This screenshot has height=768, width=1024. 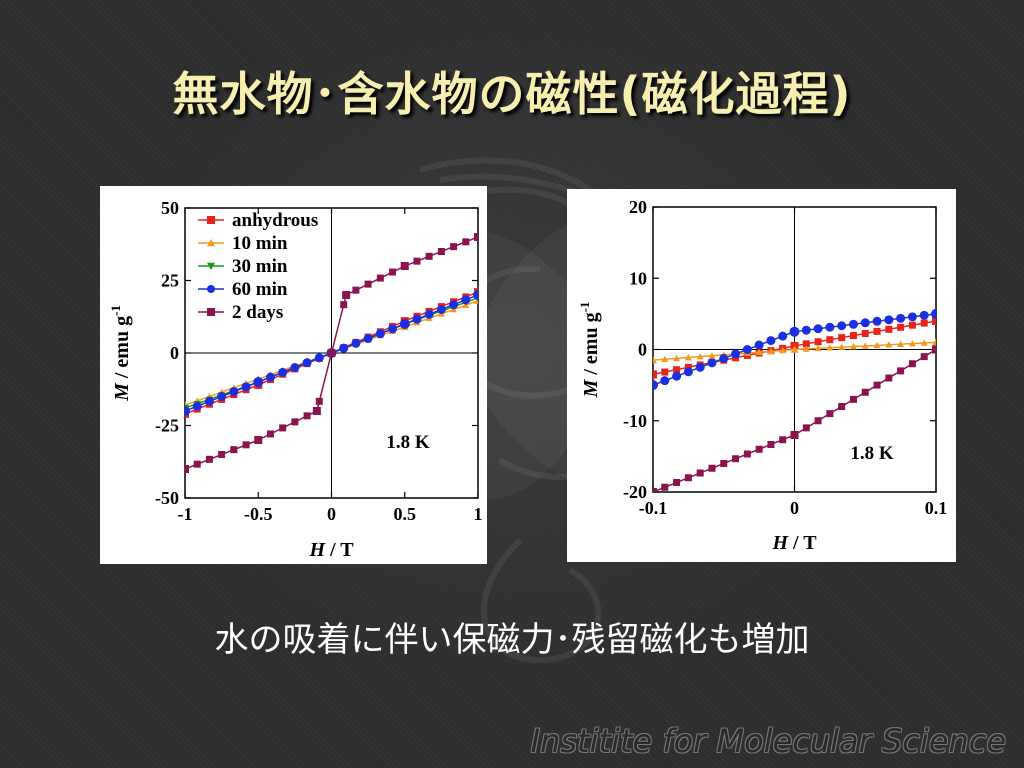 What do you see at coordinates (638, 278) in the screenshot?
I see `y-tick-label: 10` at bounding box center [638, 278].